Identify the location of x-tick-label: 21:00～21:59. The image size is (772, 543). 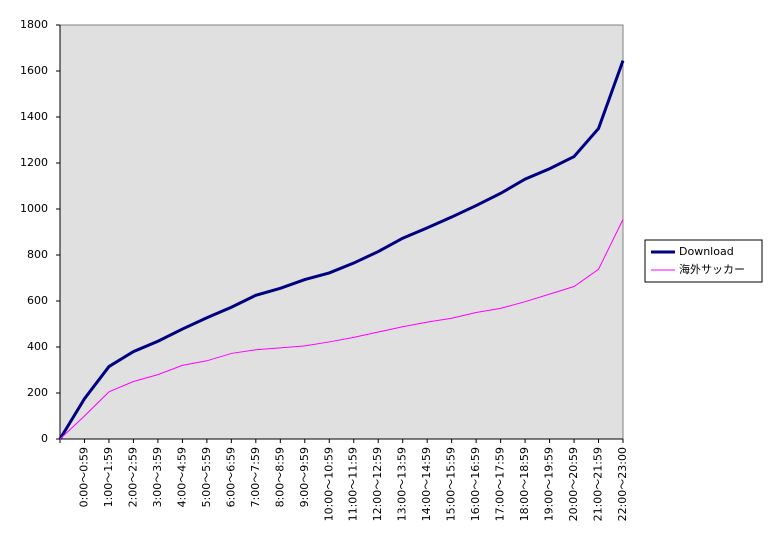
(598, 484).